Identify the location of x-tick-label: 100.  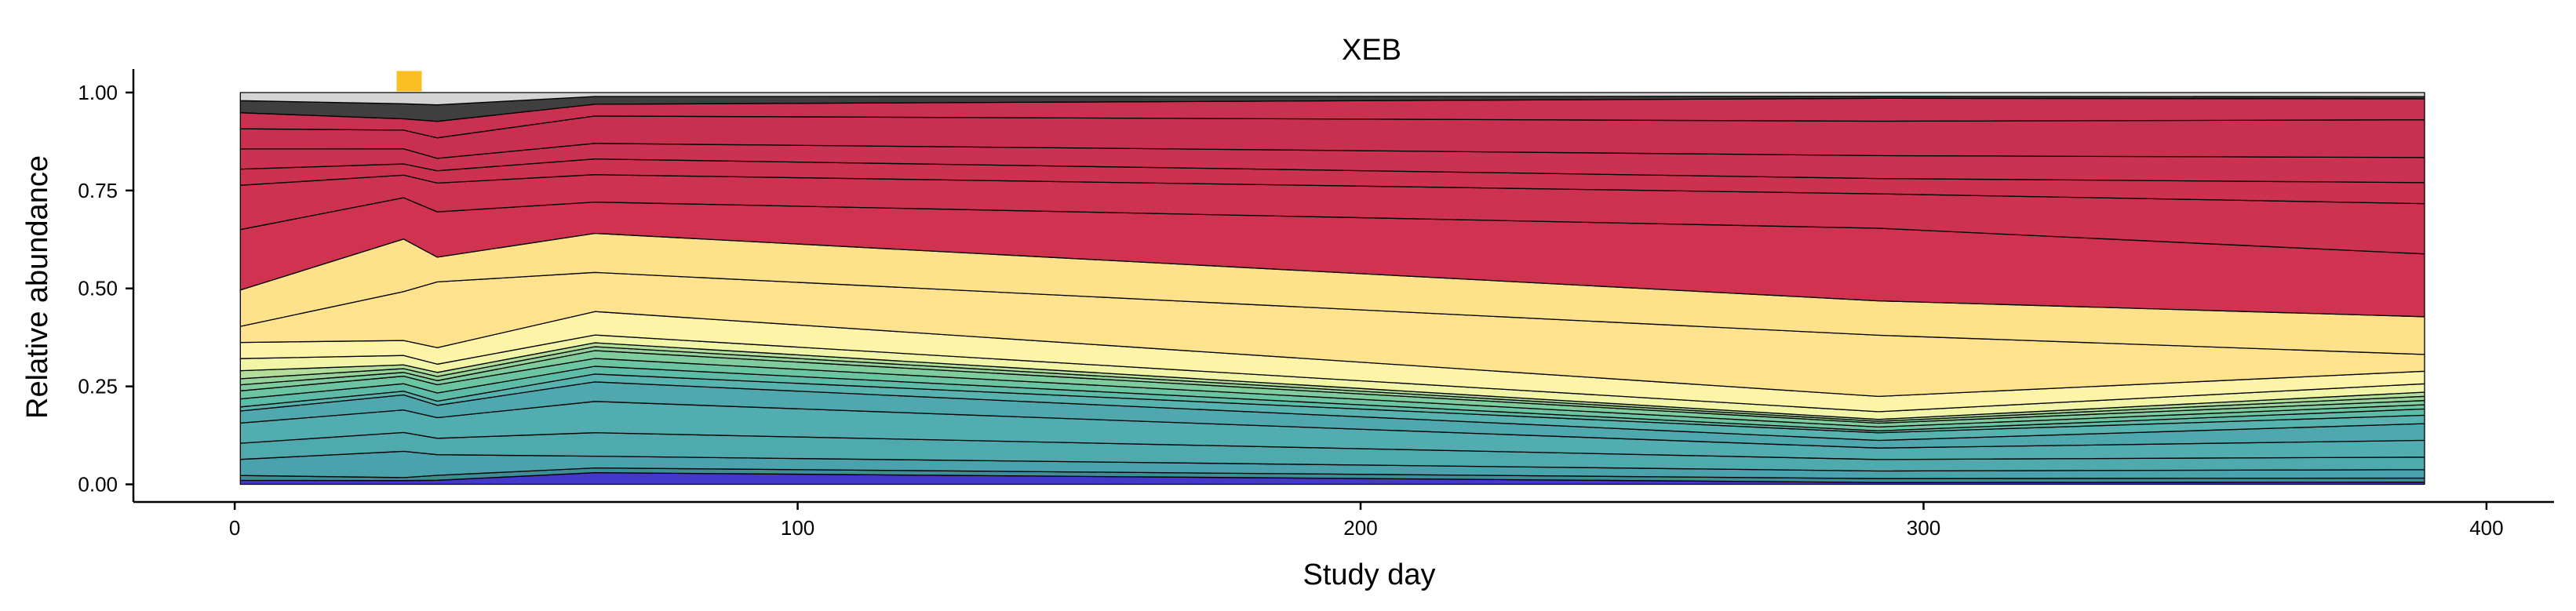
(797, 528).